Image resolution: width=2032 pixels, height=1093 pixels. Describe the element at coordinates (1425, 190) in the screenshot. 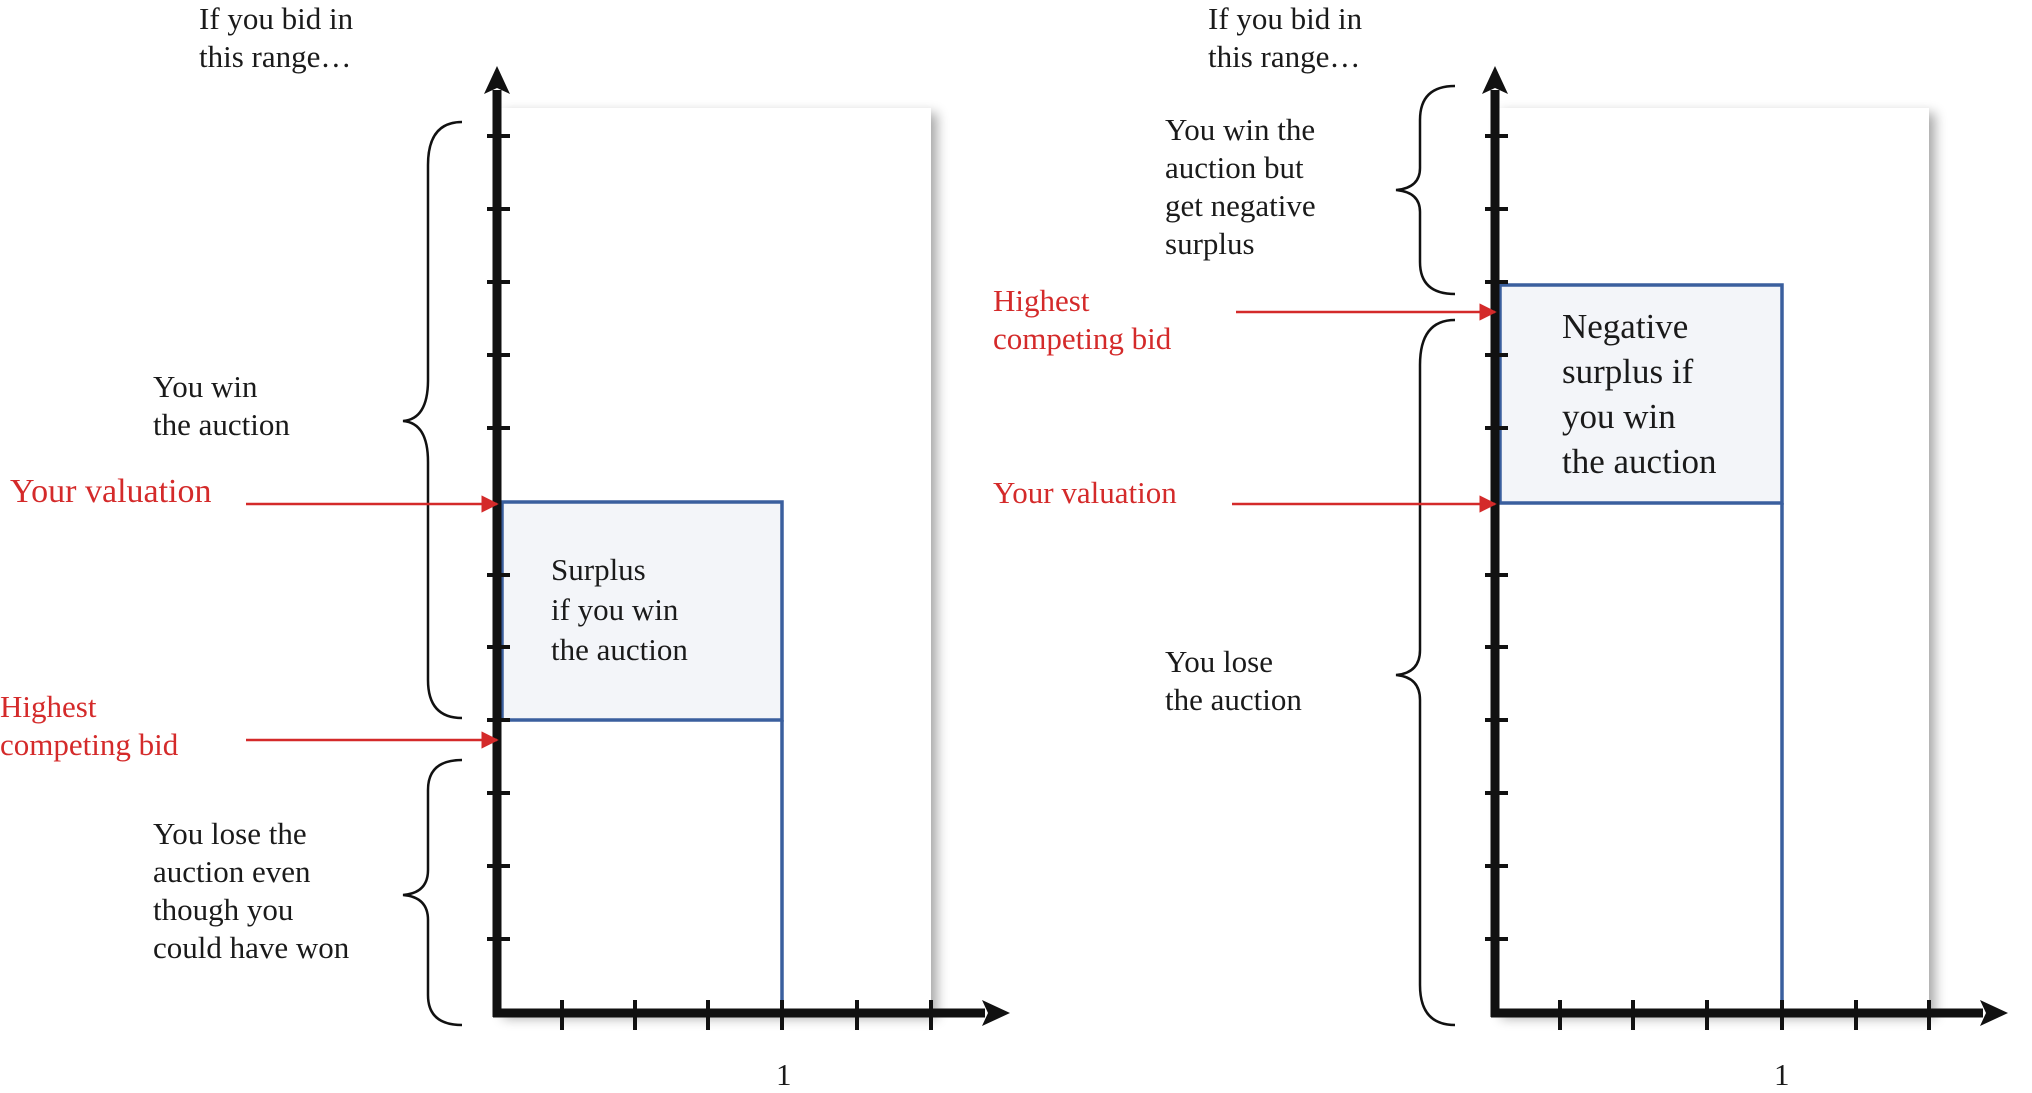

I see `right-win-brace` at that location.